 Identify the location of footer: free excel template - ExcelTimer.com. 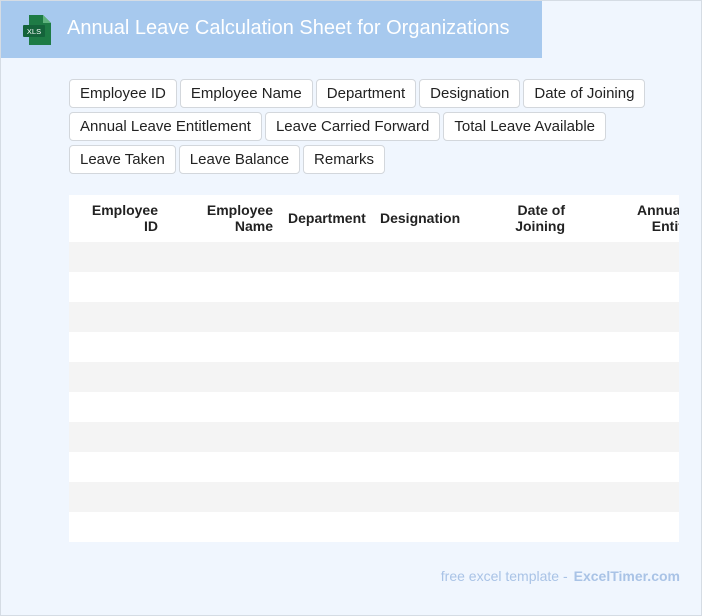
(560, 576).